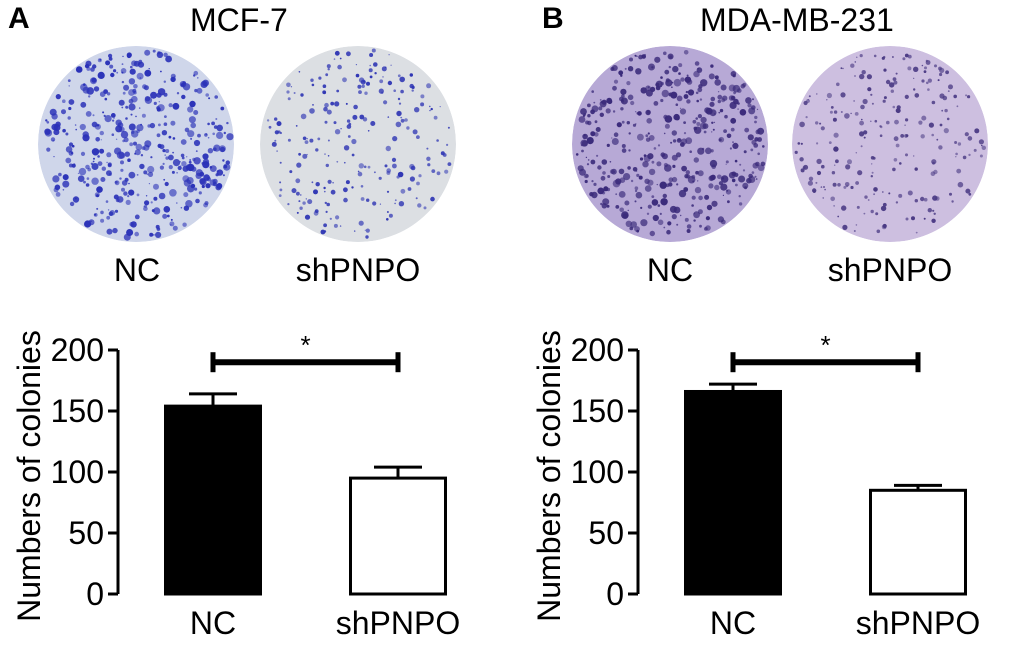  I want to click on y-tick-label: 200, so click(77, 350).